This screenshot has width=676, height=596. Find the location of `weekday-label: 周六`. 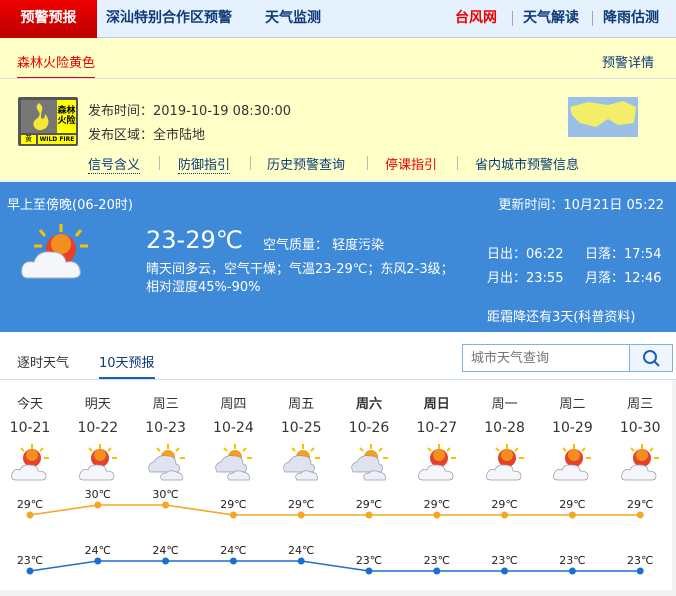

weekday-label: 周六 is located at coordinates (368, 404).